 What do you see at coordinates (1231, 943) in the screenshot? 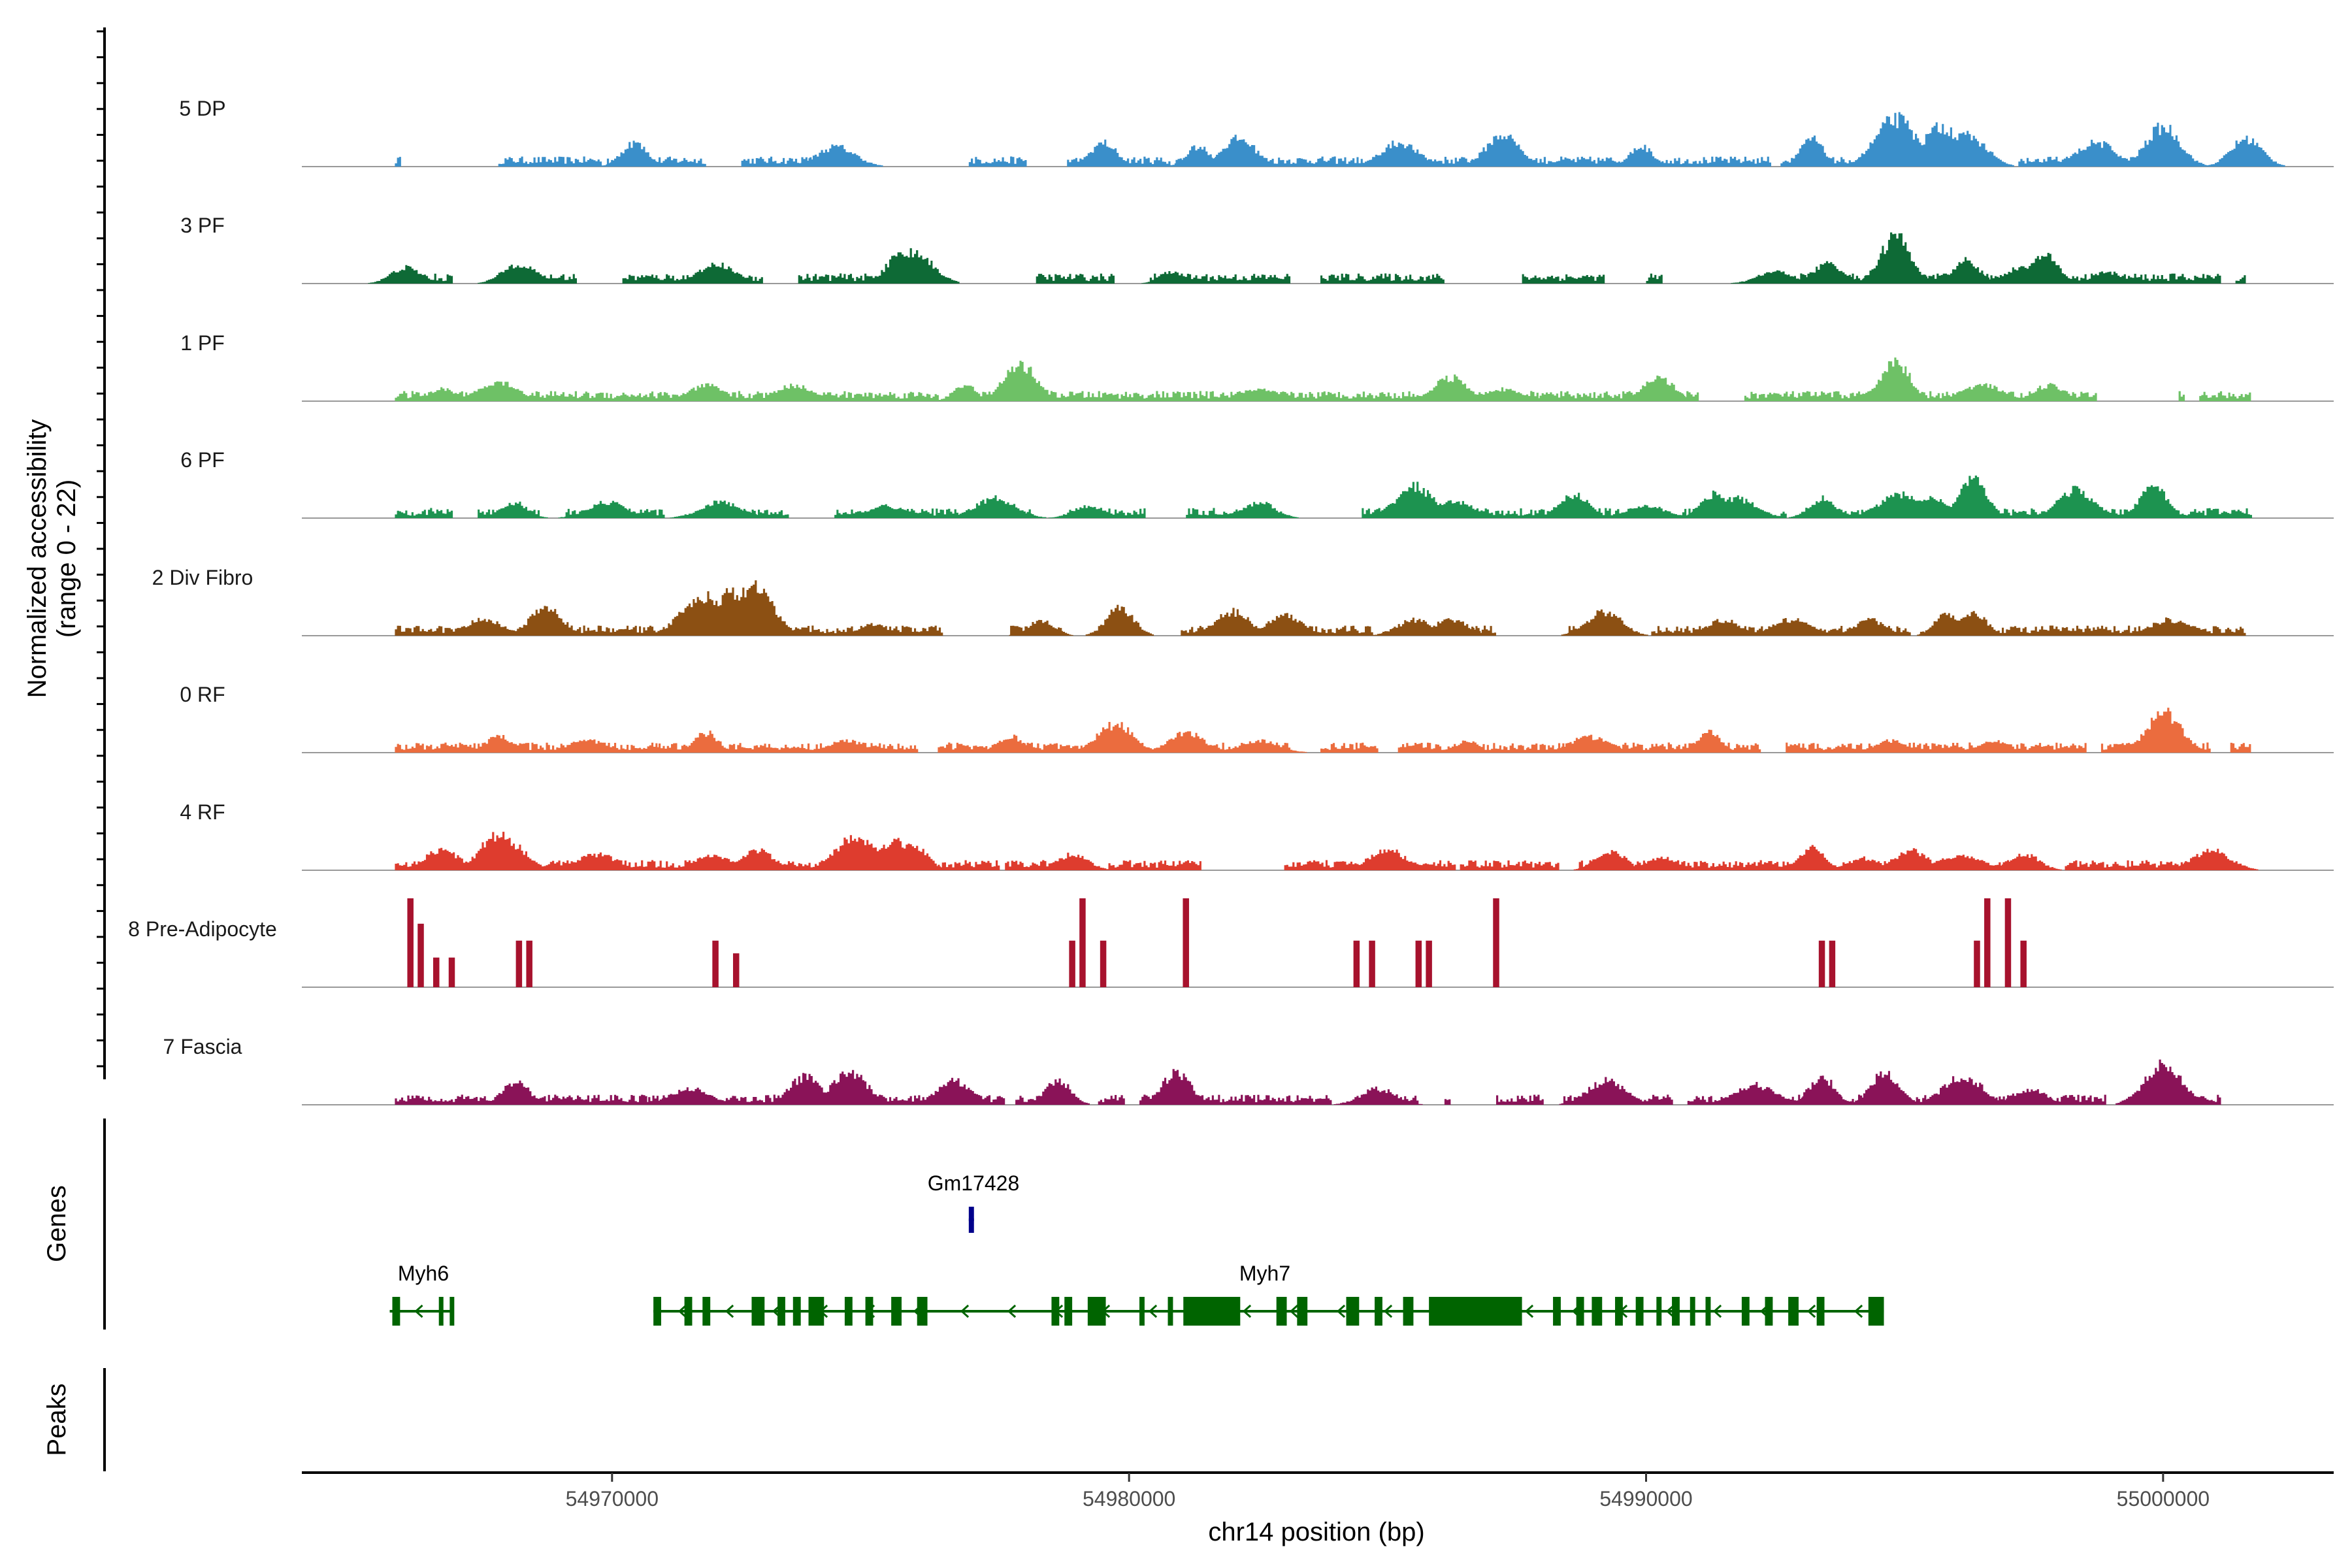
I see `track-8: 8 Pre-Adipocyte` at bounding box center [1231, 943].